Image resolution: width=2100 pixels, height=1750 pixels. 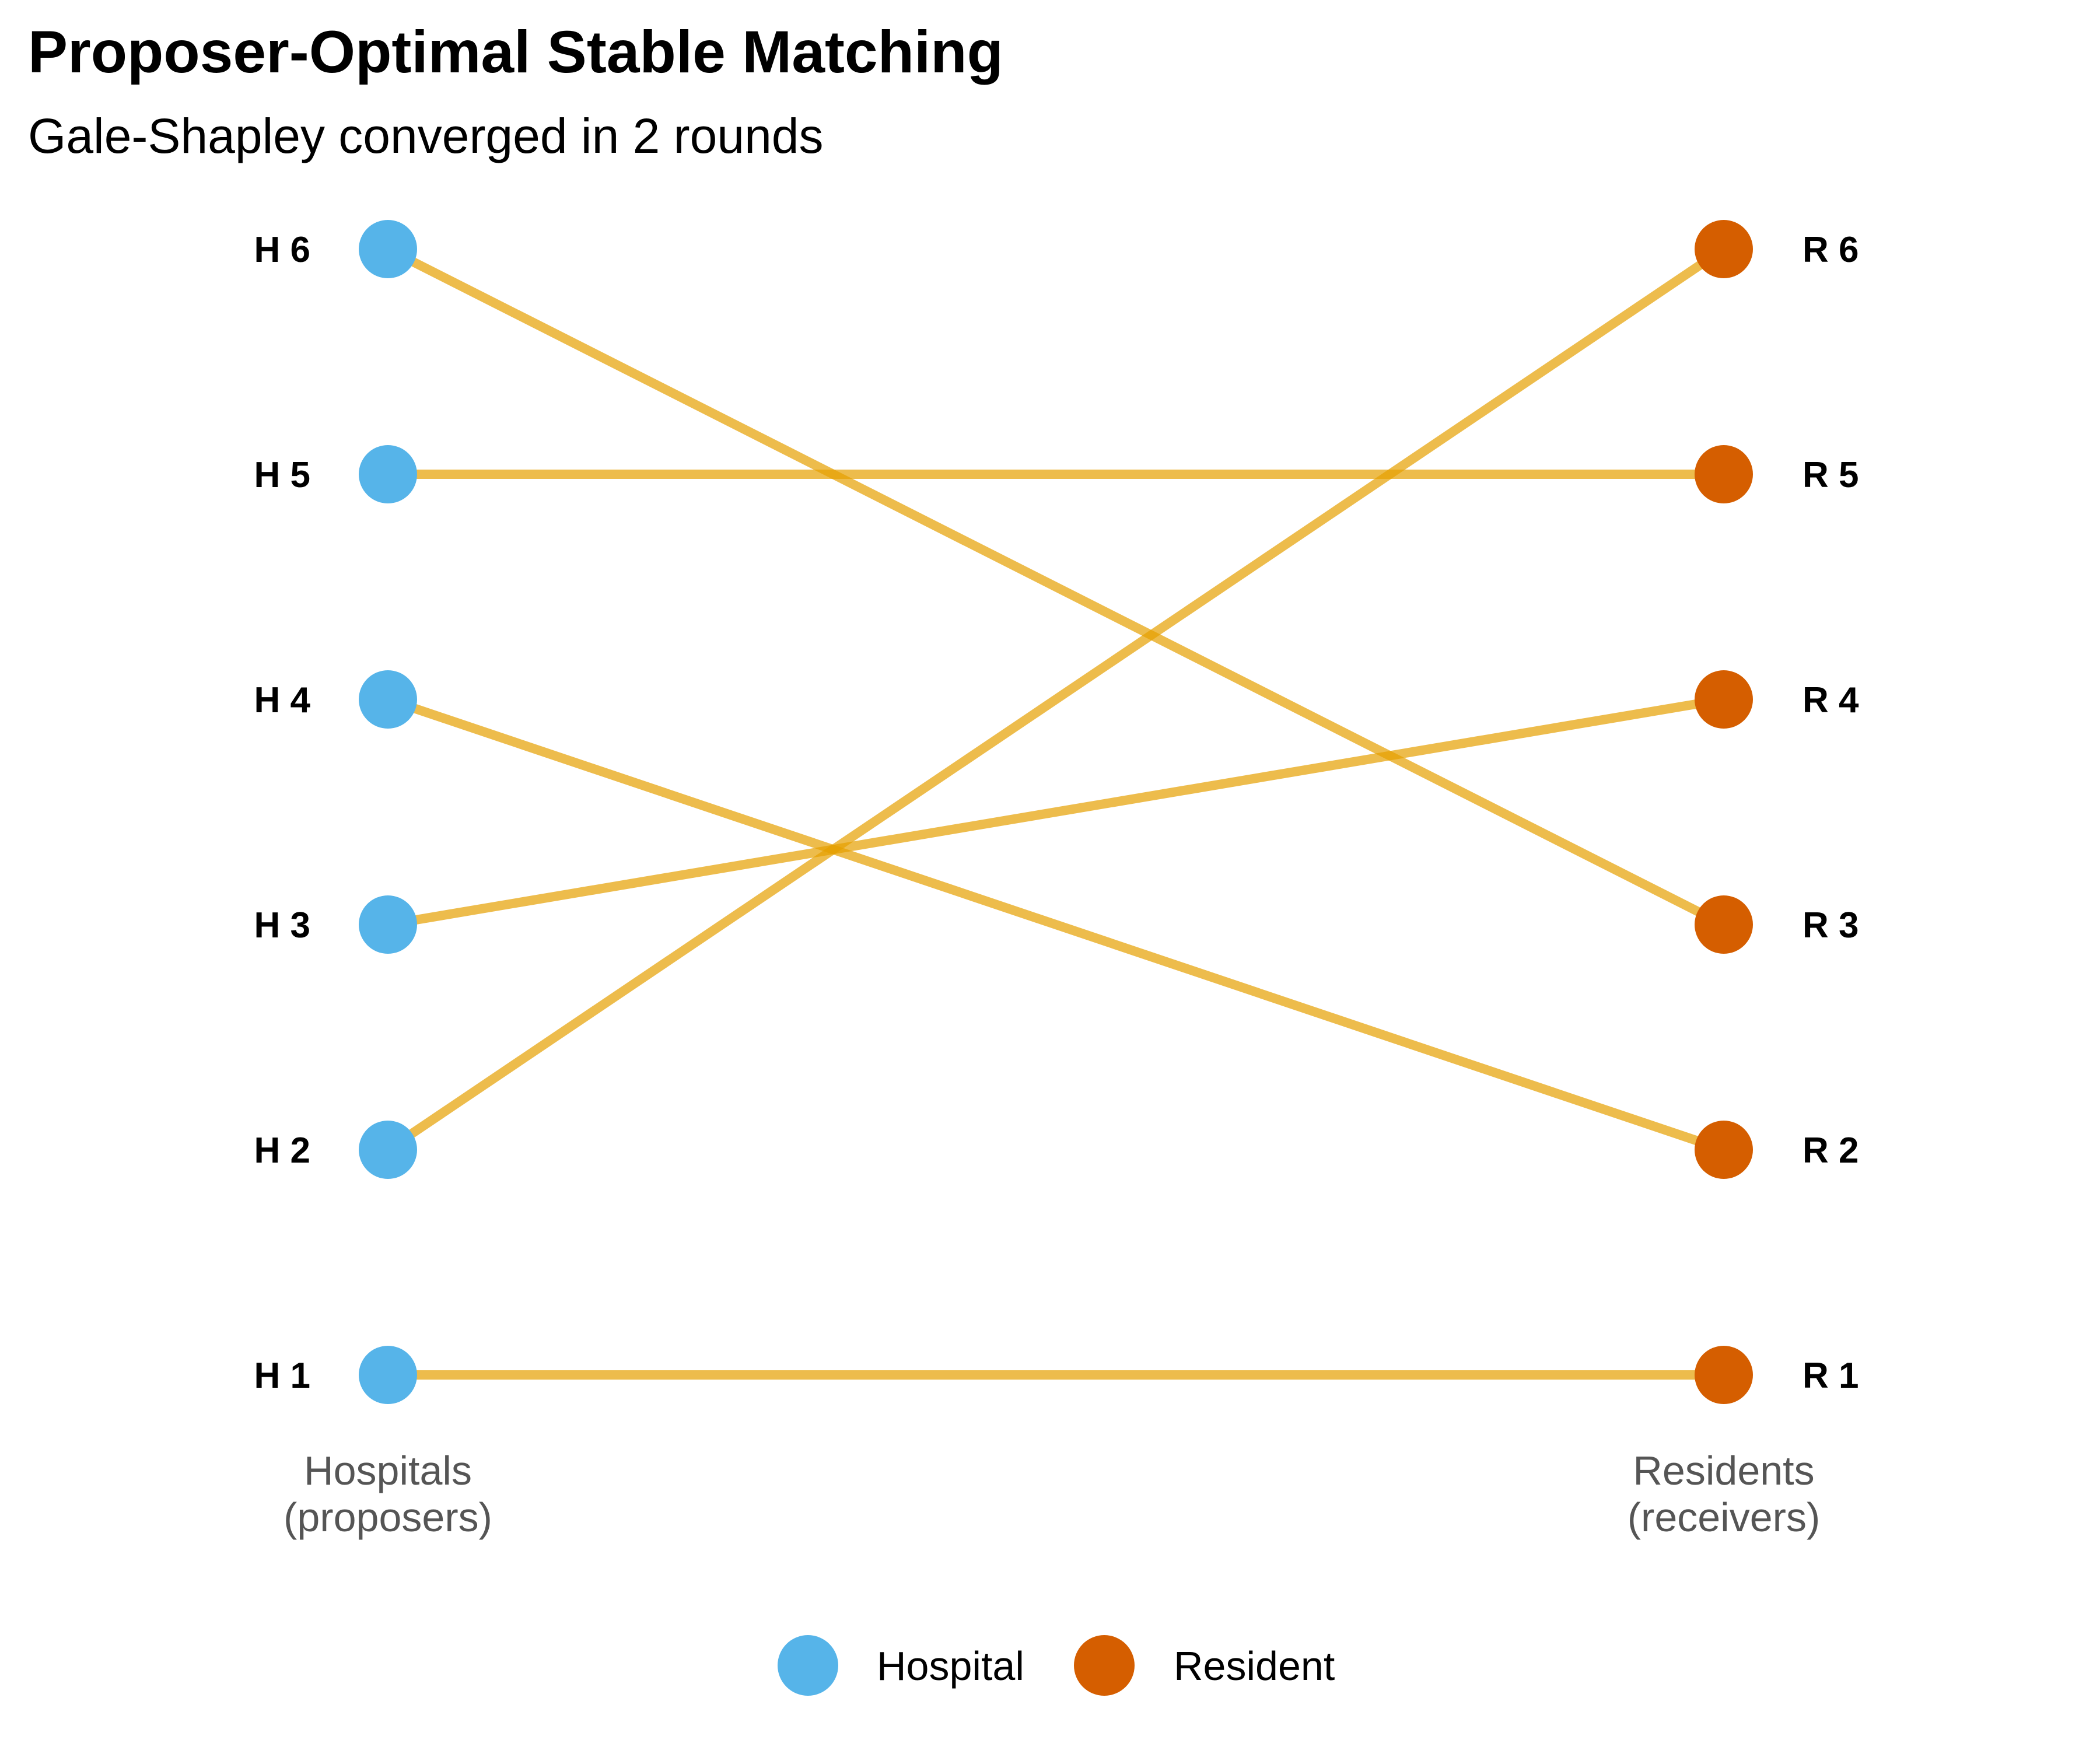 I want to click on legend-hospital-swatch, so click(x=808, y=1665).